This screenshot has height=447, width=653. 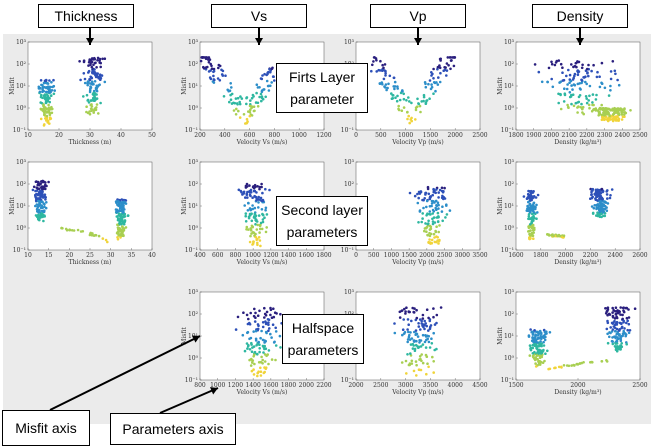 I want to click on x-tick-label: 10, so click(x=28, y=255).